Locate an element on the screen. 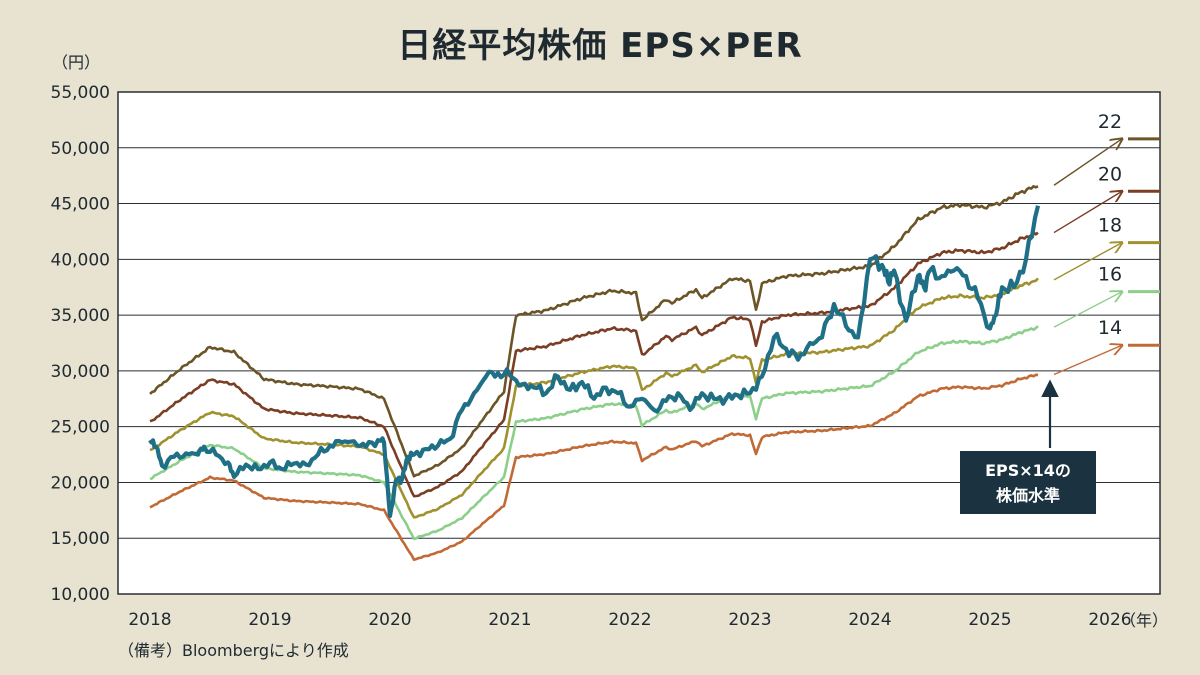 The height and width of the screenshot is (675, 1200). y-tick-label: 45,000 is located at coordinates (80, 205).